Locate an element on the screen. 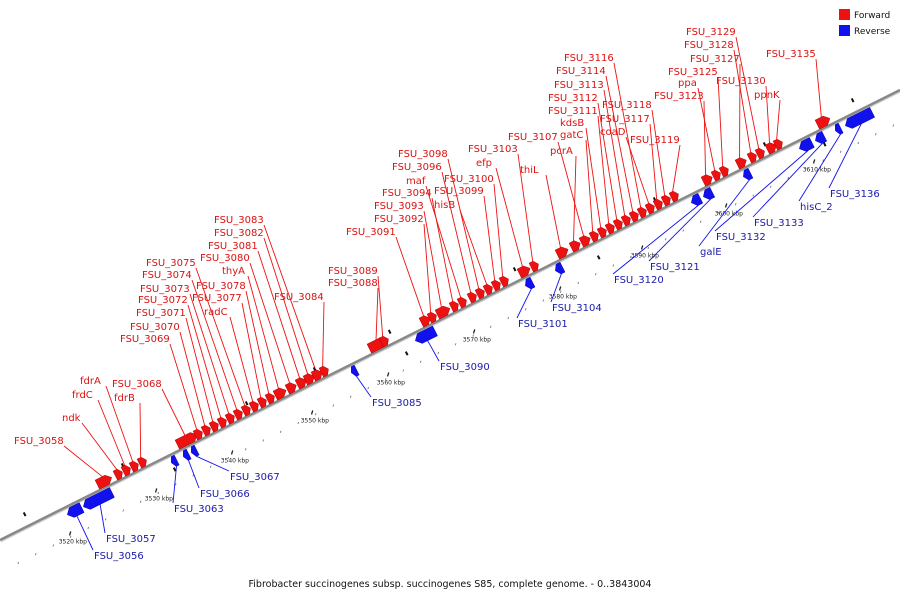 The height and width of the screenshot is (605, 900). gene-label: FSU_3092 is located at coordinates (399, 219).